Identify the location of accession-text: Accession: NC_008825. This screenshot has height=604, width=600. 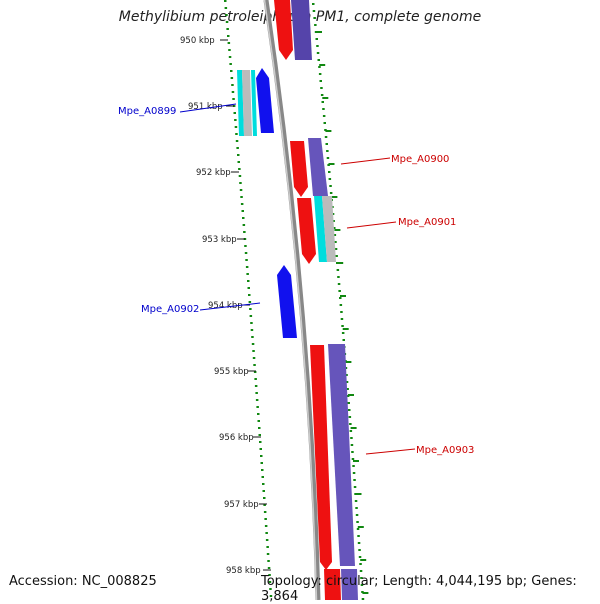
(83, 581).